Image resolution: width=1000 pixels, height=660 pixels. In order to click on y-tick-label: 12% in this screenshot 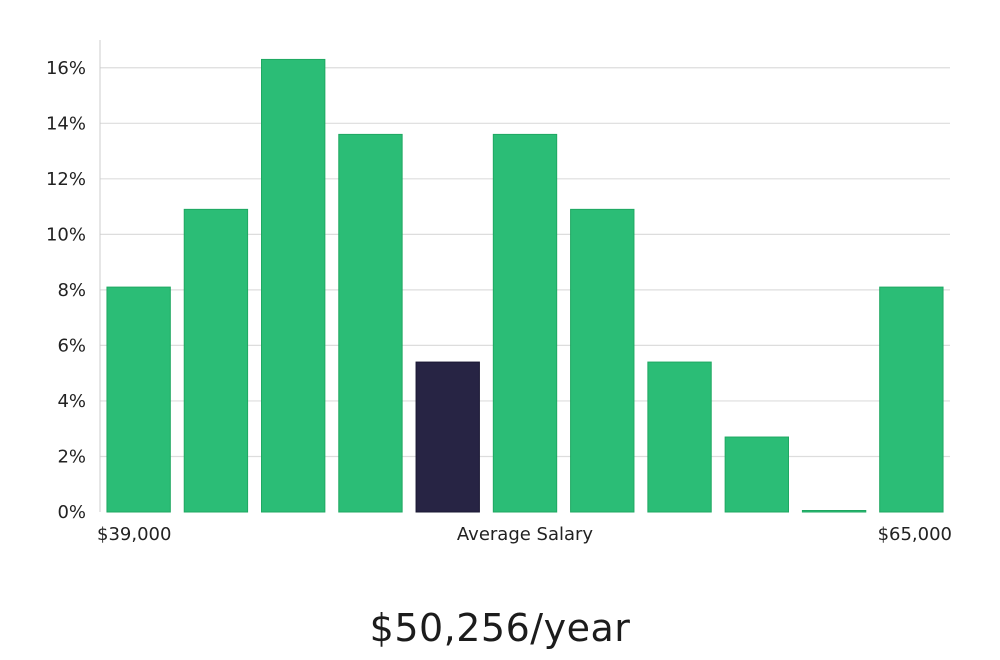, I will do `click(66, 179)`.